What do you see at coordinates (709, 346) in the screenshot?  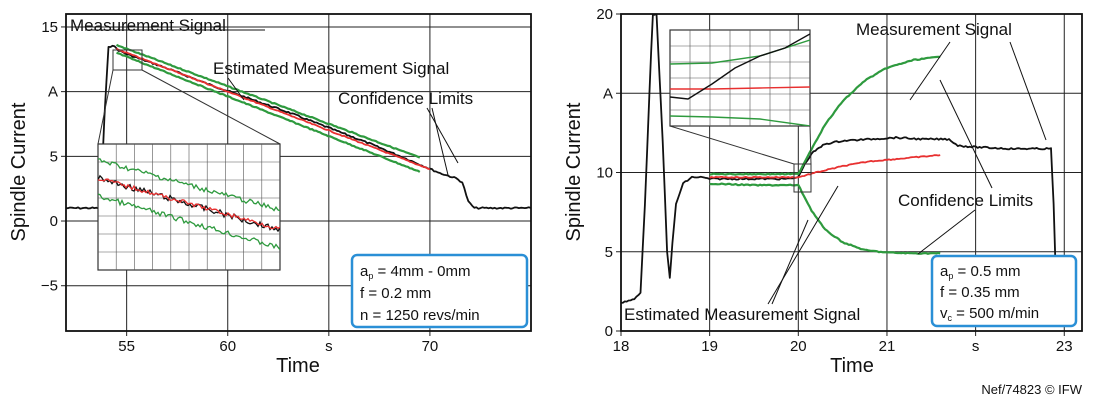 I see `x-tick-label: 19` at bounding box center [709, 346].